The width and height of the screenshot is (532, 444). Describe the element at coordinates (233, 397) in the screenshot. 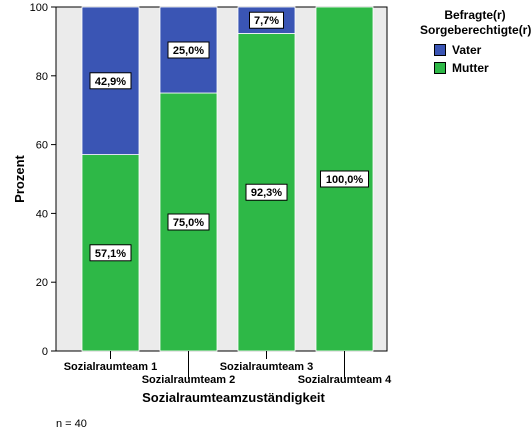

I see `x-axis-title: Sozialraumteamzuständigkeit` at that location.